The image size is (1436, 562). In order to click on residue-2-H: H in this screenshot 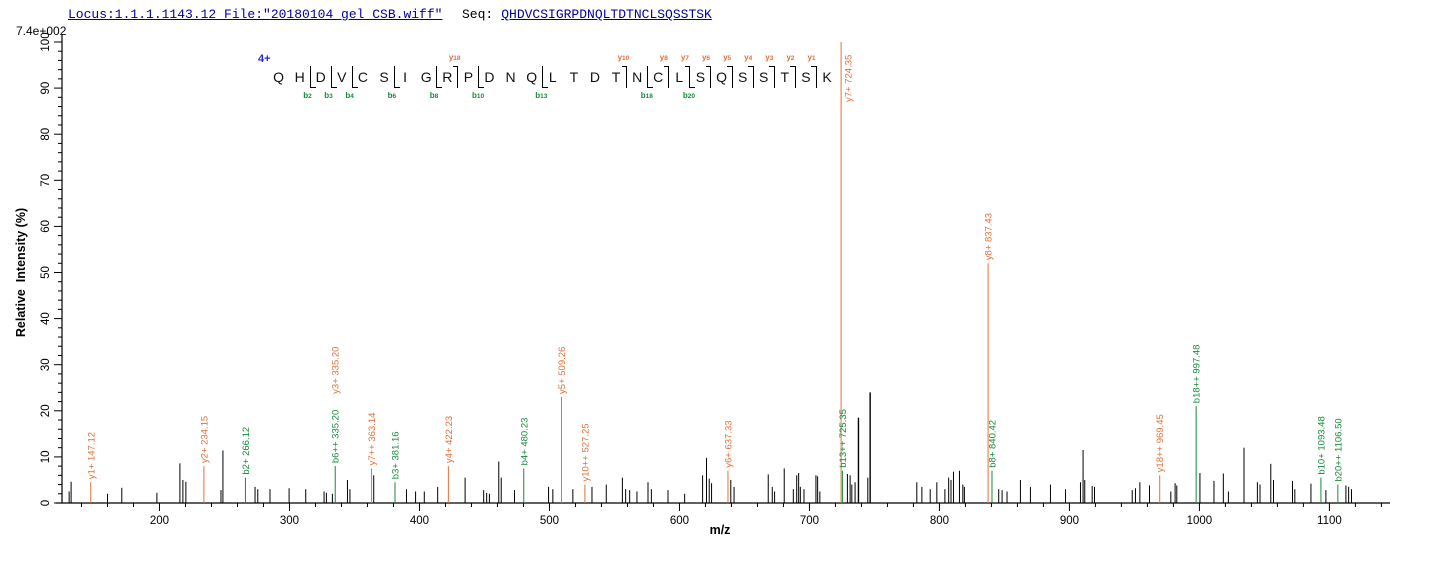, I will do `click(299, 77)`.